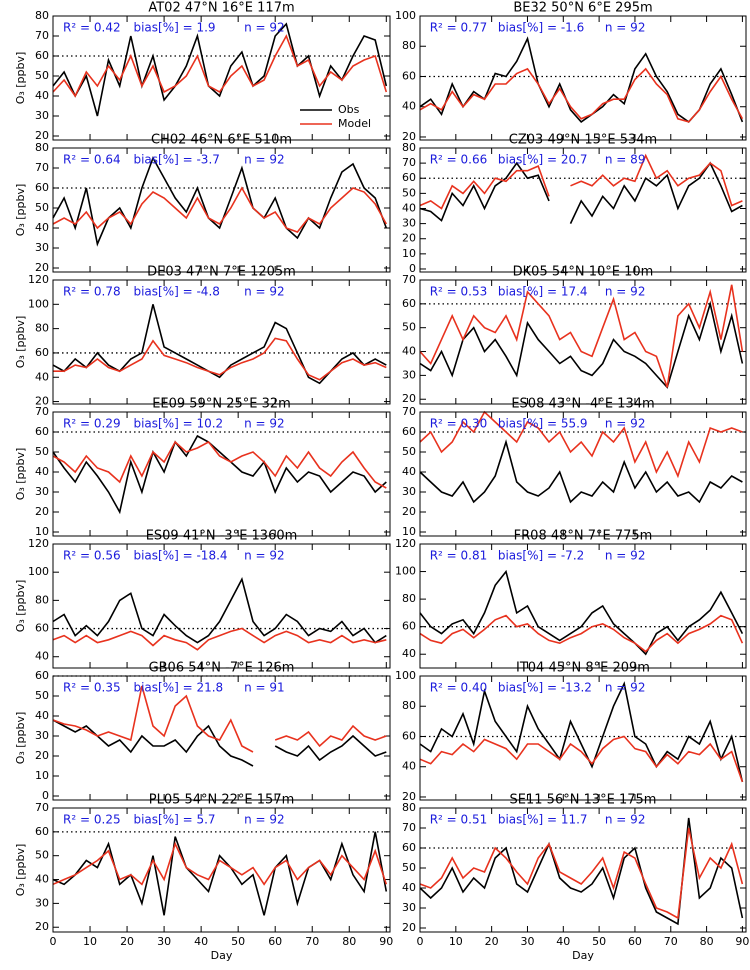  Describe the element at coordinates (583, 955) in the screenshot. I see `x-axis-label: Day` at that location.